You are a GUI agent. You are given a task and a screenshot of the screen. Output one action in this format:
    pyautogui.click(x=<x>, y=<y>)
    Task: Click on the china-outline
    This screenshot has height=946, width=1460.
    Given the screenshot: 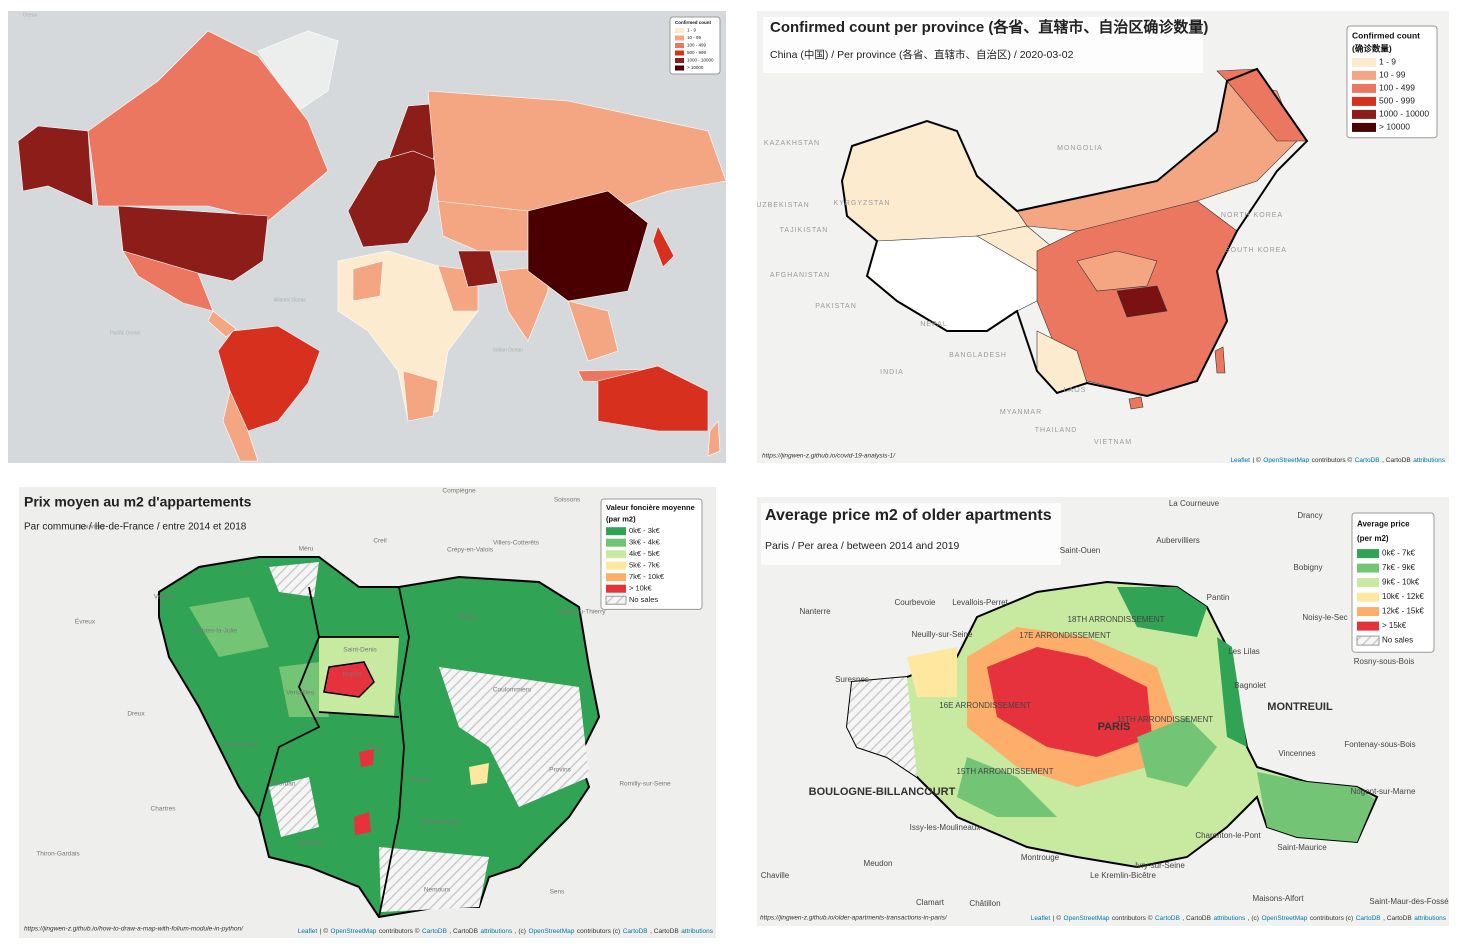 What is the action you would take?
    pyautogui.click(x=1074, y=232)
    